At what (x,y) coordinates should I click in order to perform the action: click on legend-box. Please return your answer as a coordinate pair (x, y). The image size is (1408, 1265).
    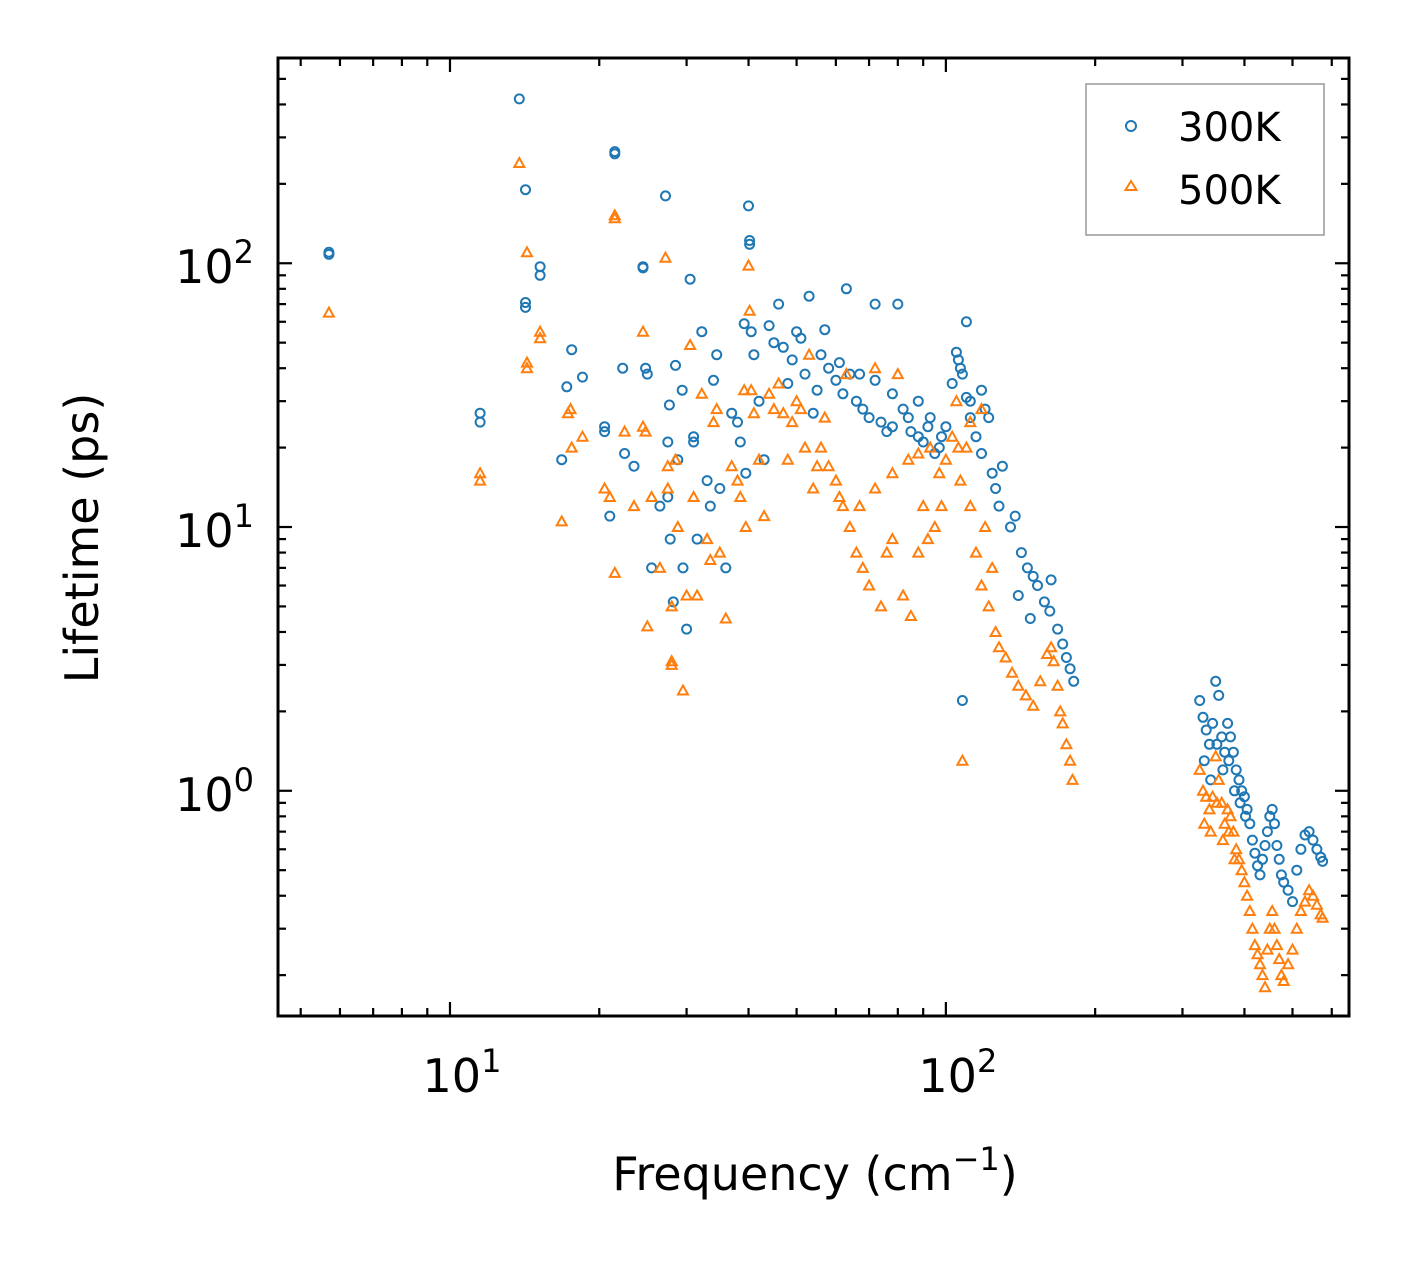
    Looking at the image, I should click on (1205, 159).